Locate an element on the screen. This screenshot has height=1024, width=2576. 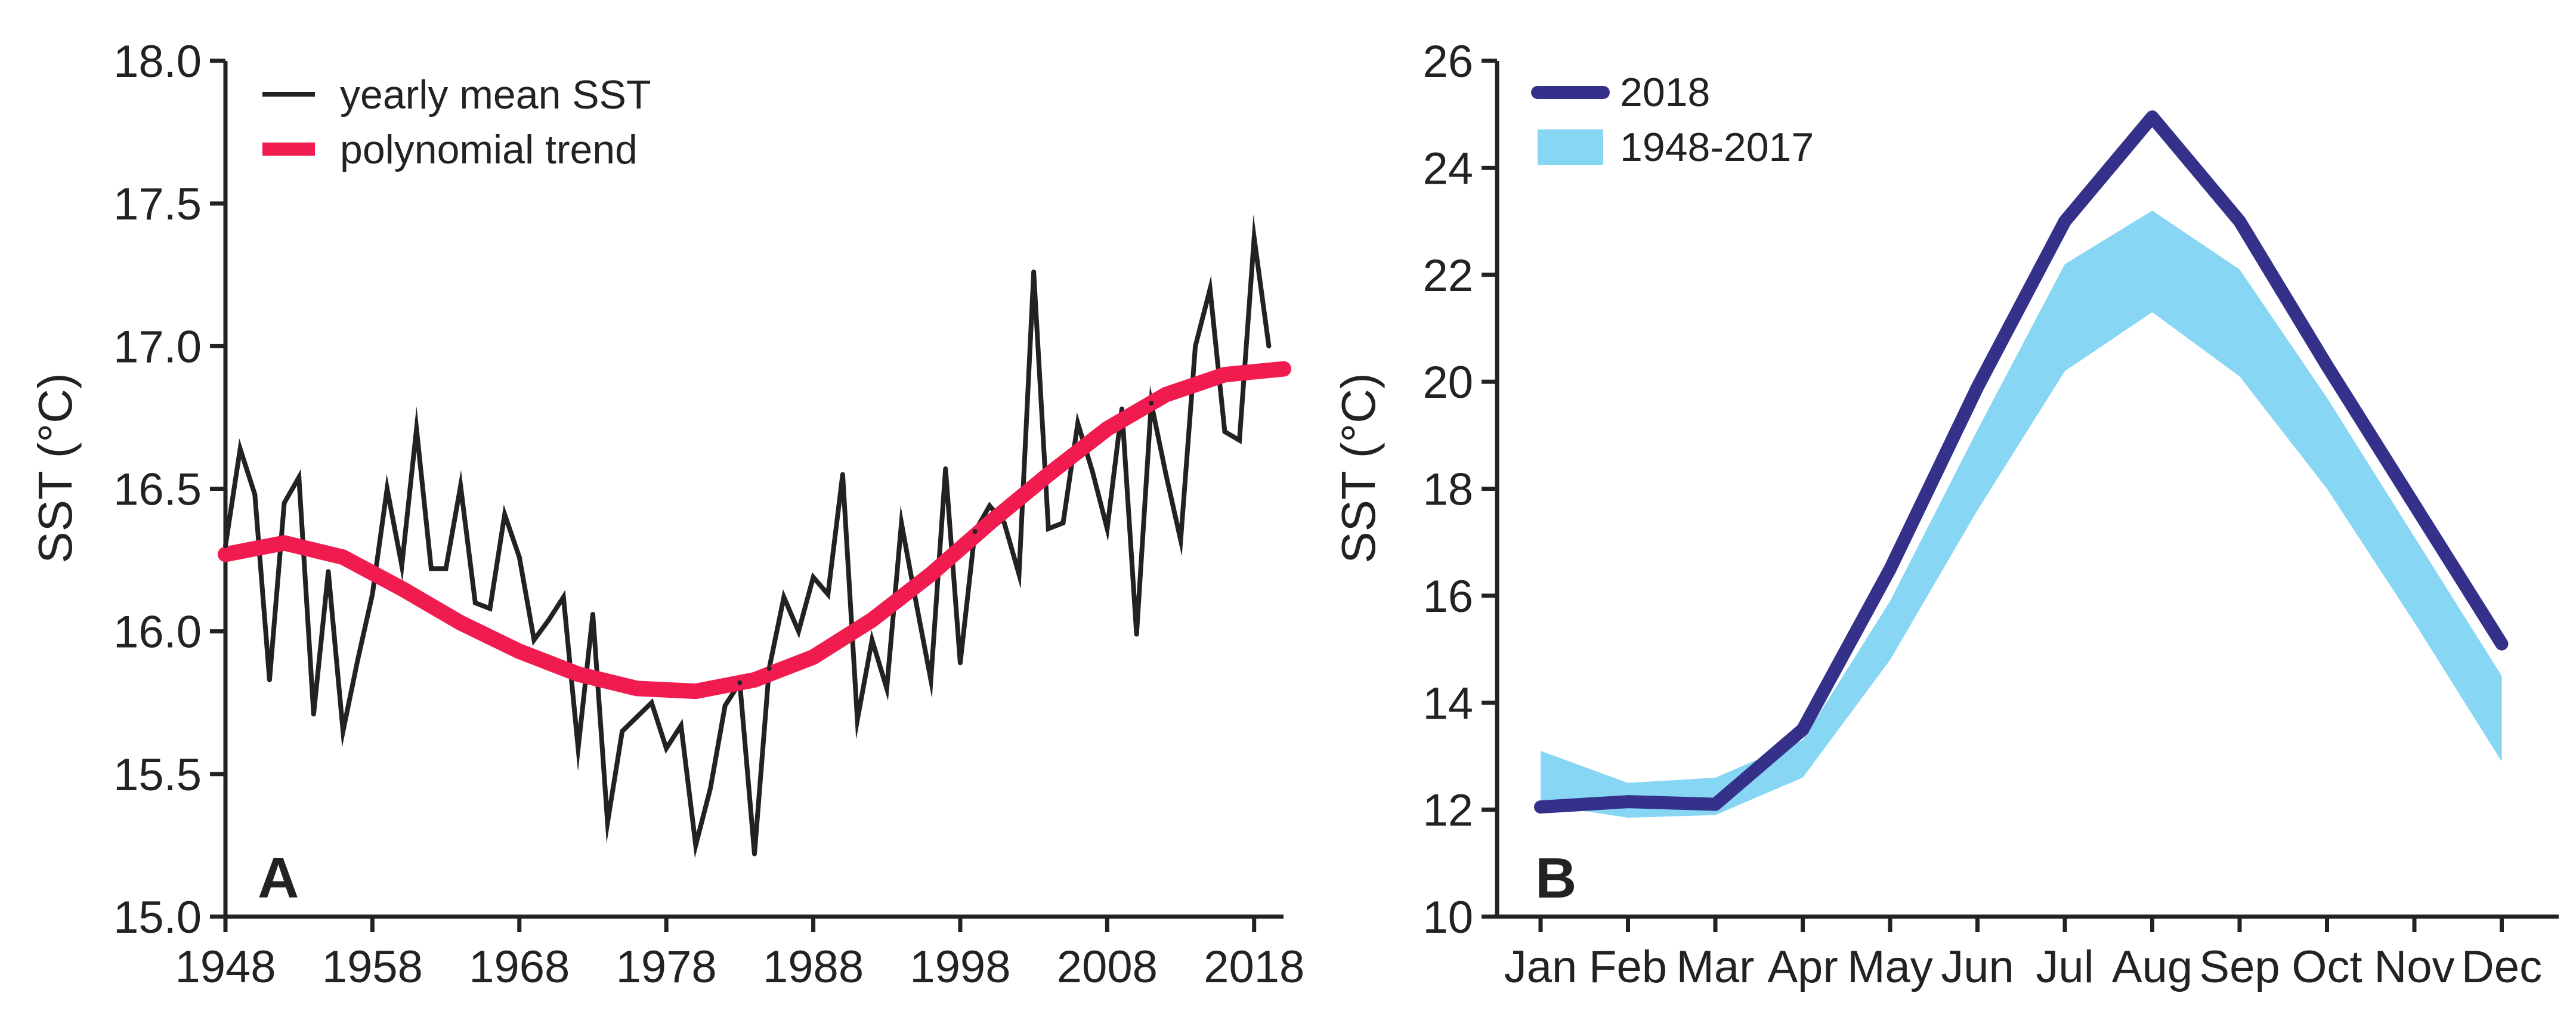
panel-b-legend: 2018 1948-2017 is located at coordinates (1672, 120).